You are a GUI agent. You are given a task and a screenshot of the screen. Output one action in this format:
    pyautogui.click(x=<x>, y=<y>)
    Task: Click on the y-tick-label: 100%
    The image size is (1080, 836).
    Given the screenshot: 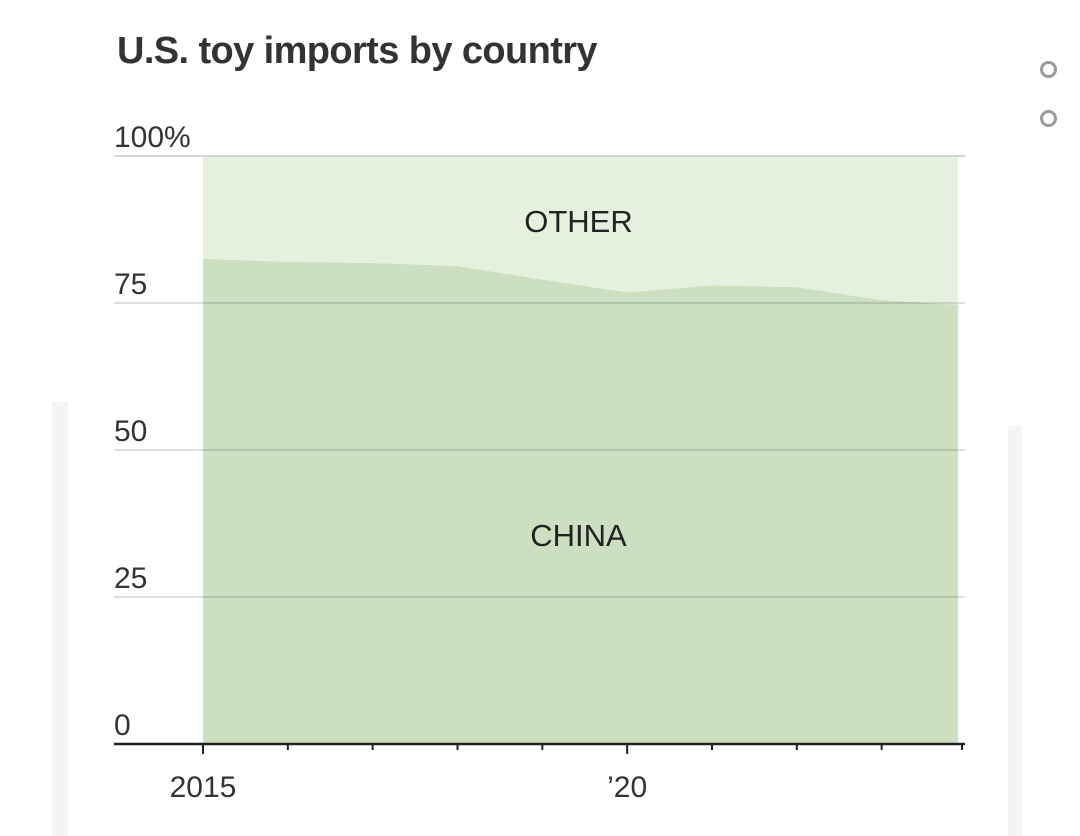 What is the action you would take?
    pyautogui.click(x=152, y=137)
    